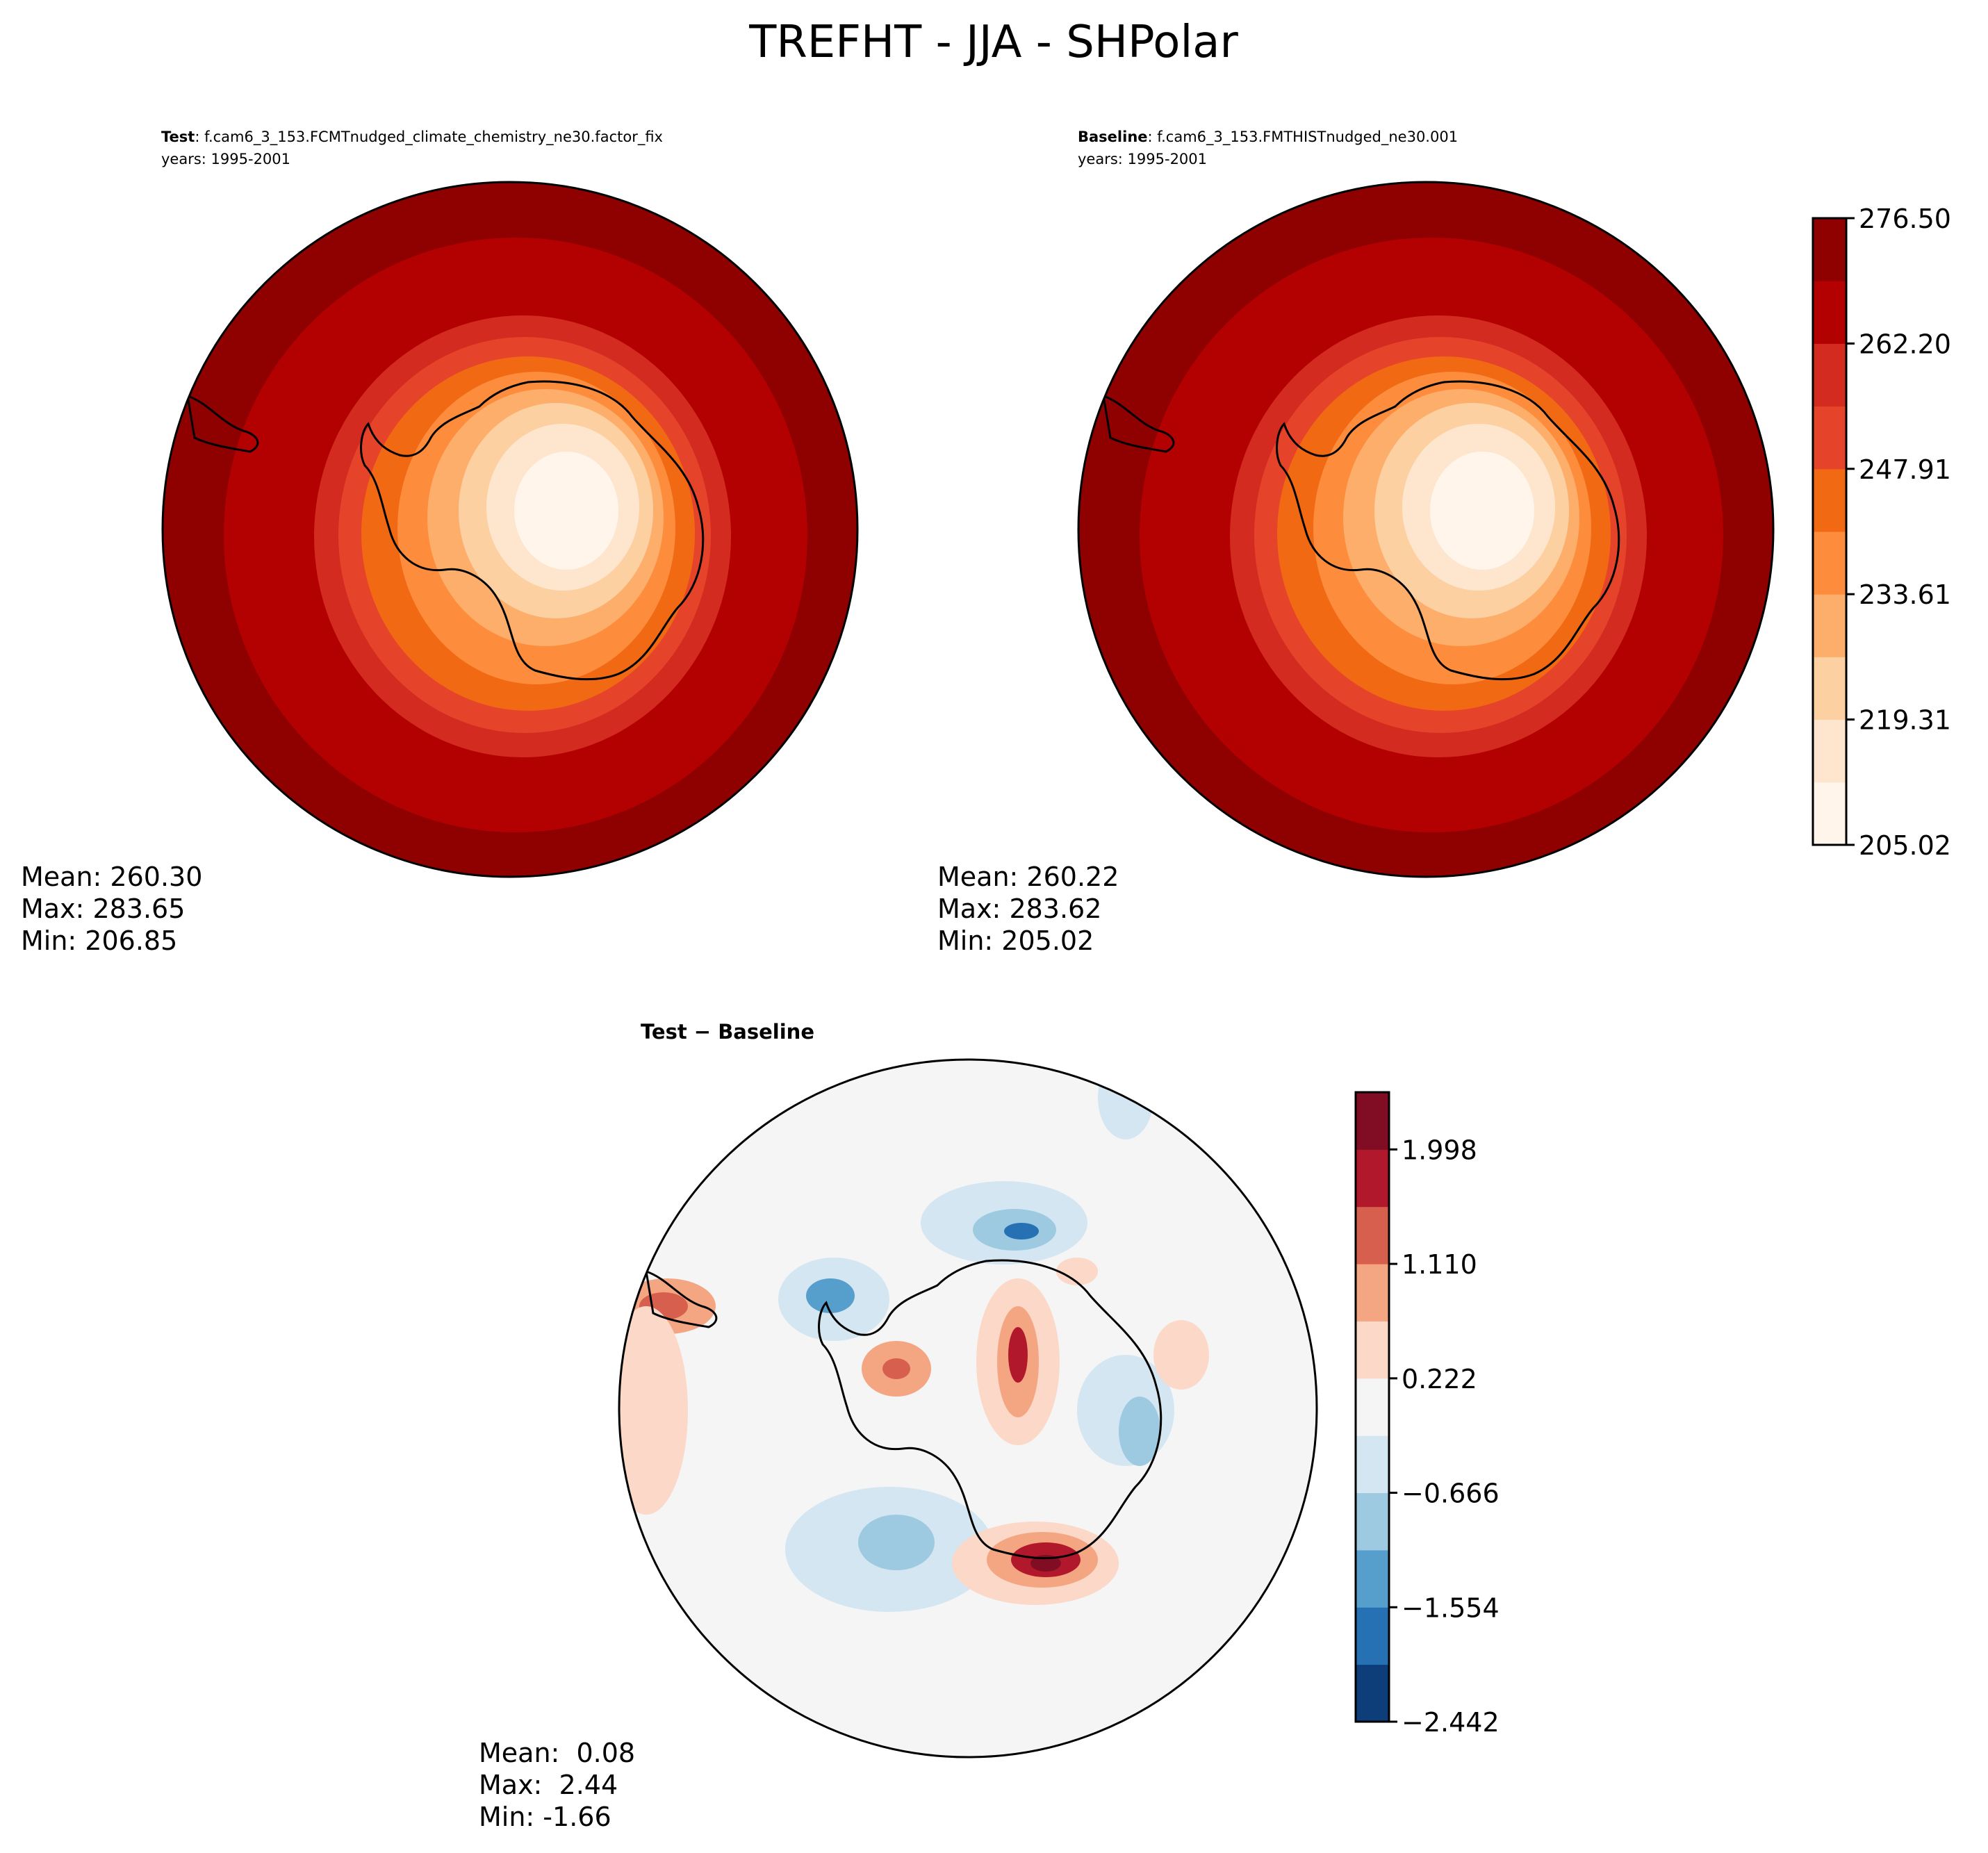 This screenshot has height=1853, width=1988. I want to click on test-map-boundary, so click(510, 529).